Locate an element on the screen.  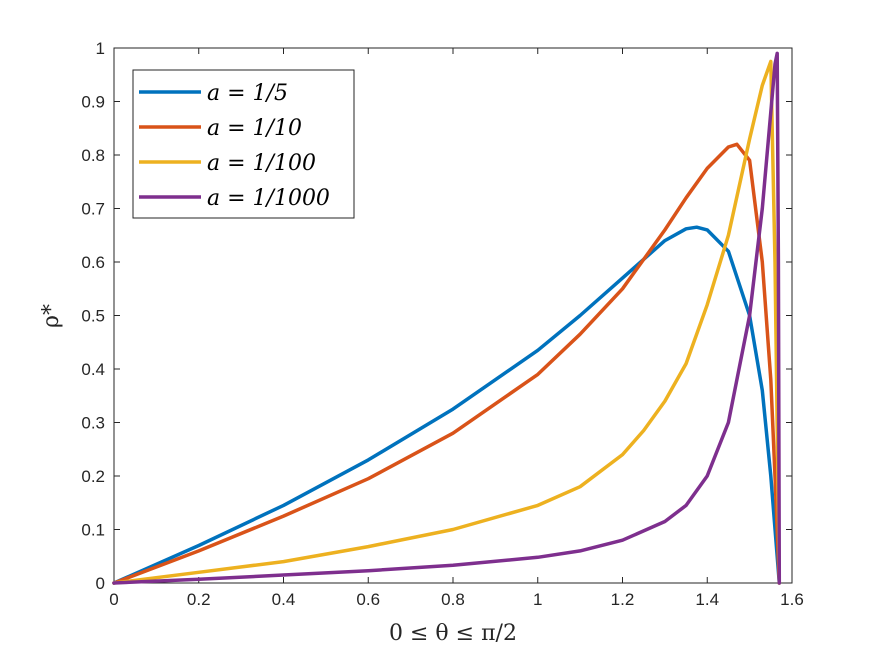
legend: a = 1/5 a = 1/10 a = 1/100 a = 1/1000 is located at coordinates (243, 144).